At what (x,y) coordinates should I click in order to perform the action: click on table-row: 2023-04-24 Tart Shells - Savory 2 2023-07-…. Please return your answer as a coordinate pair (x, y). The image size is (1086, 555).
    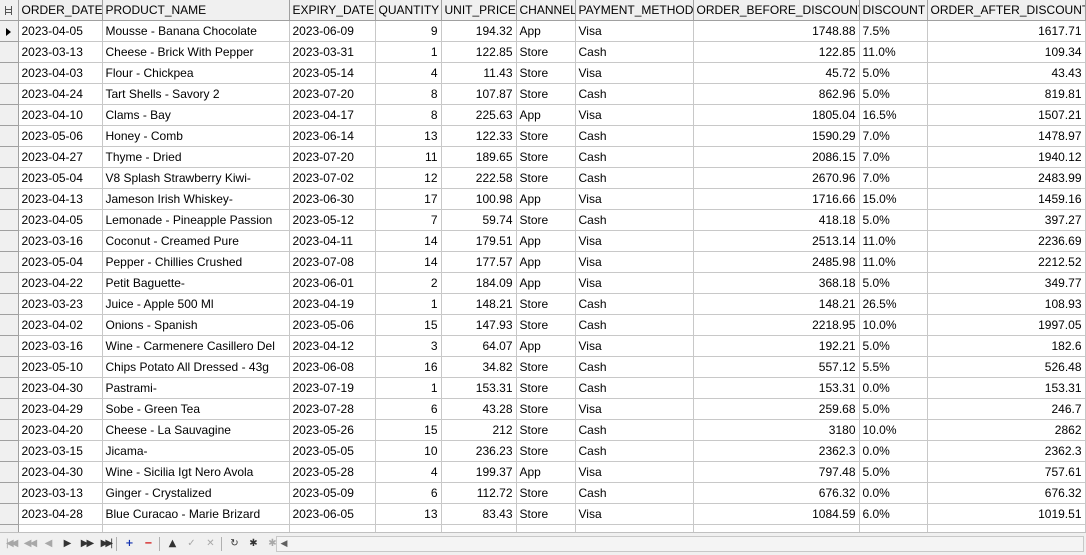
    Looking at the image, I should click on (543, 94).